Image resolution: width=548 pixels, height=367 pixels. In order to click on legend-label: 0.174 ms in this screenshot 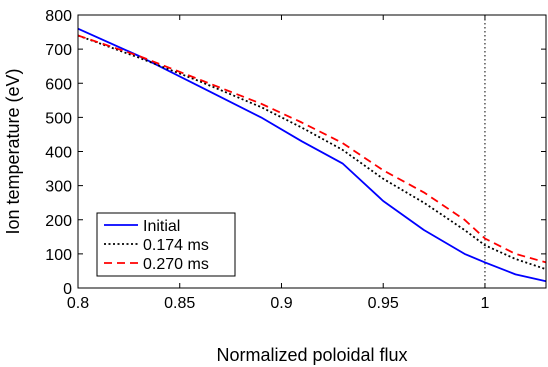, I will do `click(176, 245)`.